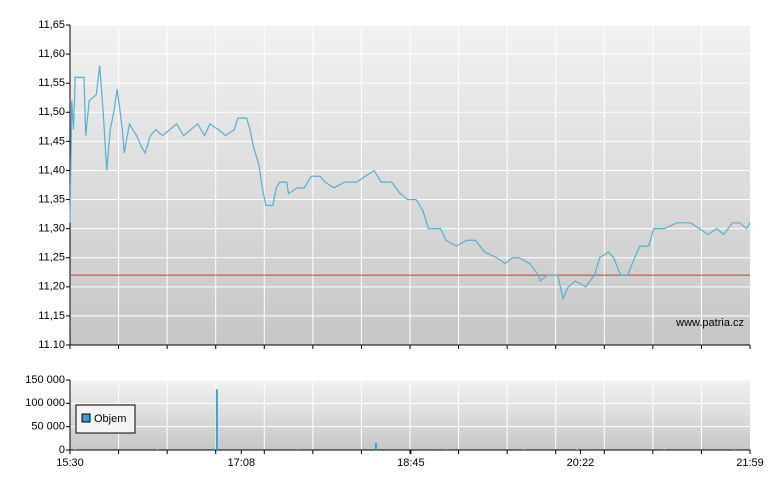 The width and height of the screenshot is (780, 490). Describe the element at coordinates (242, 463) in the screenshot. I see `x-tick-label: 17:08` at that location.